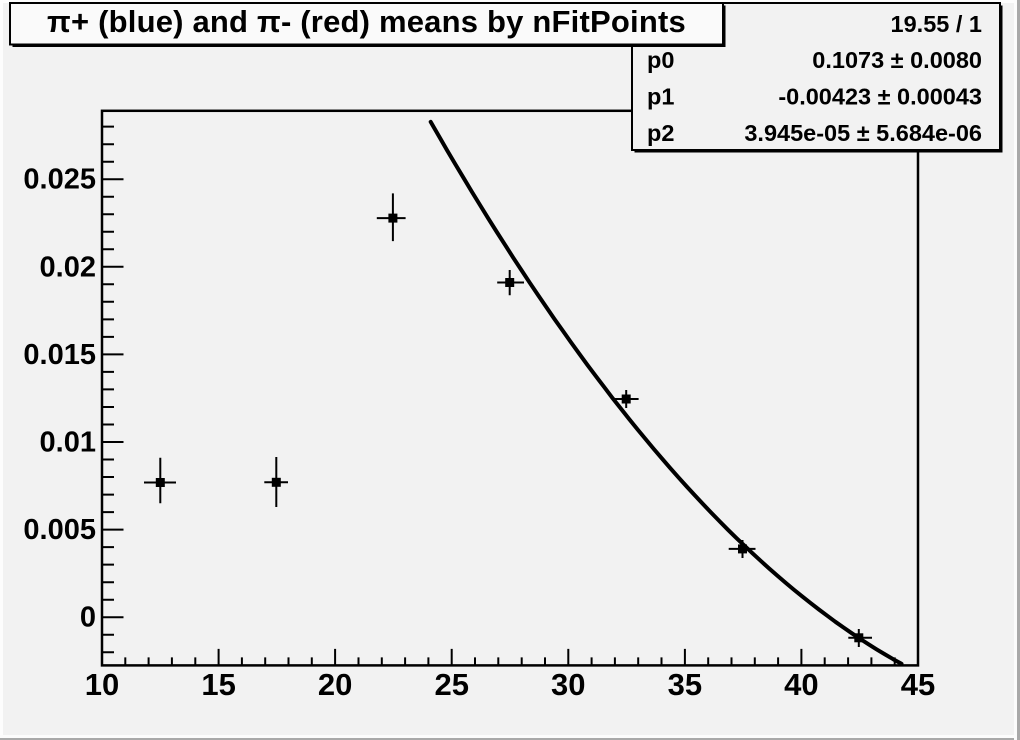 This screenshot has width=1020, height=740. I want to click on svg-text: 0.005, so click(59, 530).